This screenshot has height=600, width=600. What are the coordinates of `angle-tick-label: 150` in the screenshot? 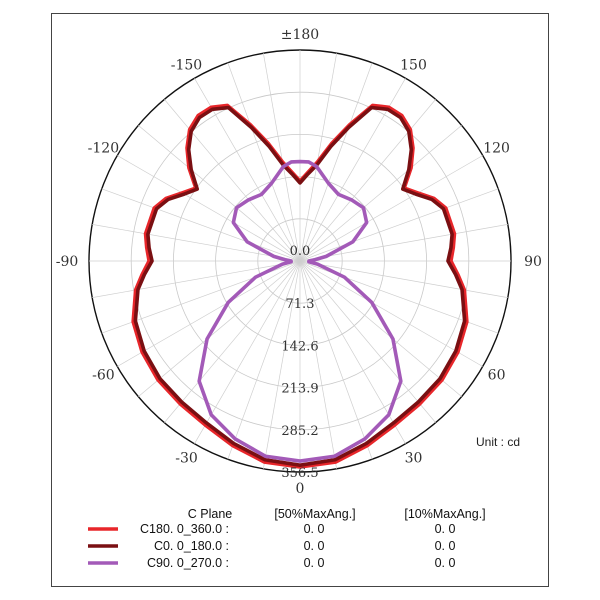 It's located at (413, 65).